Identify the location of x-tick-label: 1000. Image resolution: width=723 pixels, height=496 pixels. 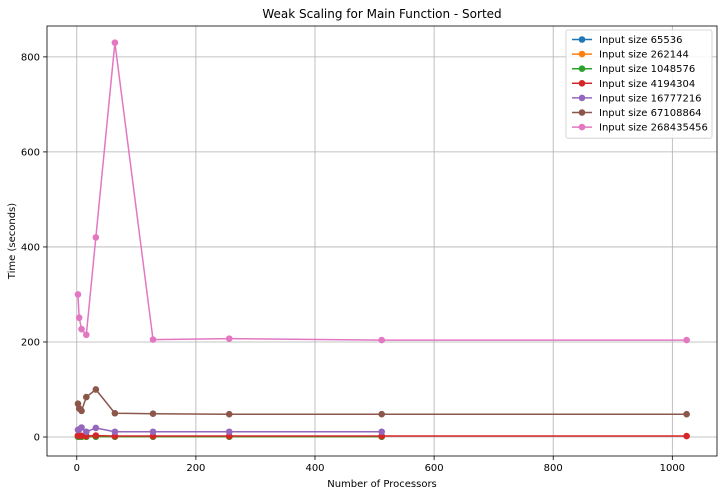
(672, 468).